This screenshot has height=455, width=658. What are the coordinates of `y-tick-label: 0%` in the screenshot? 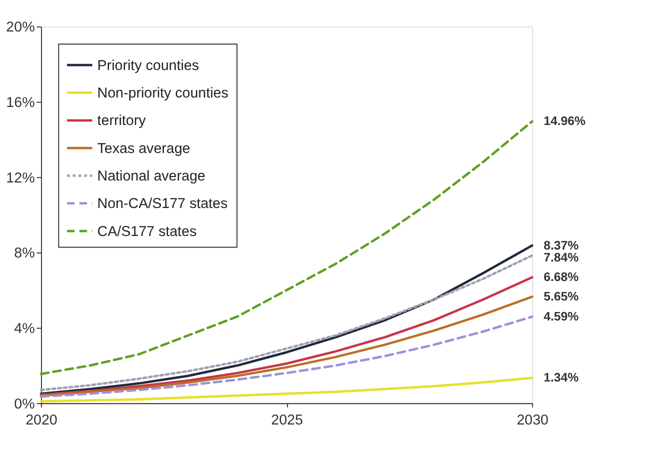 It's located at (25, 404).